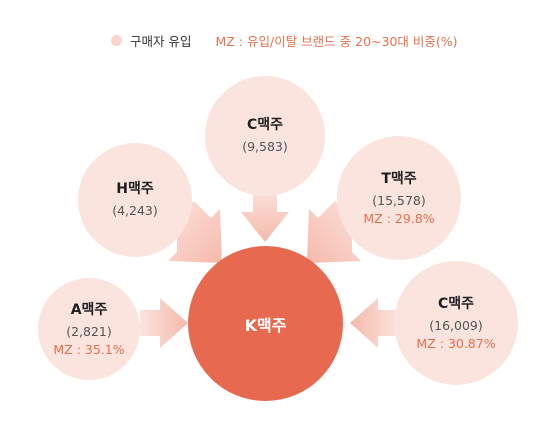  I want to click on buyer-count: (16,009), so click(456, 325).